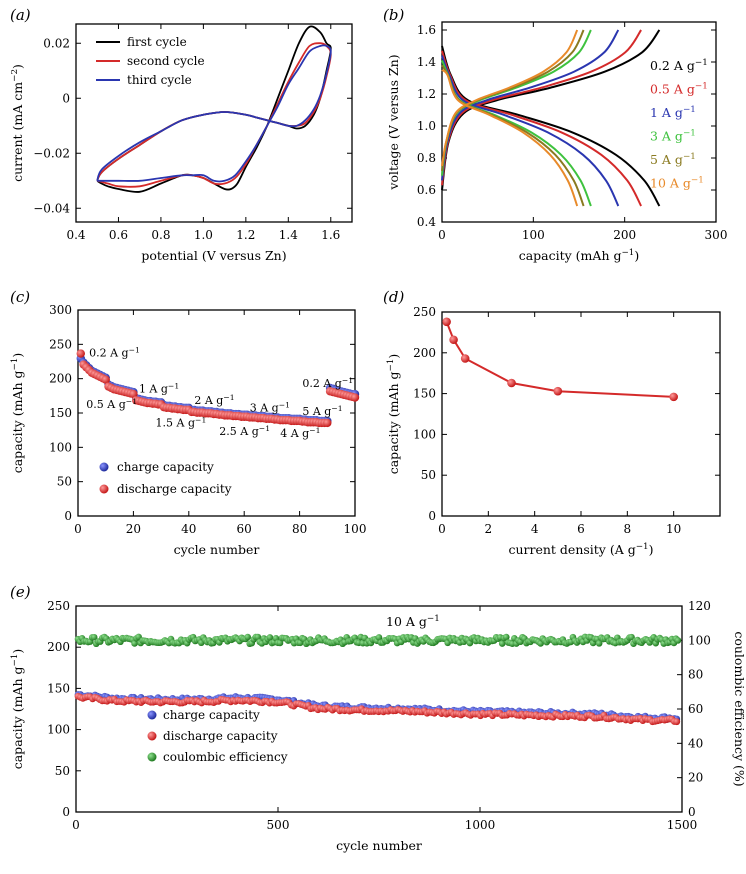 This screenshot has width=746, height=874. I want to click on rate-label: 5 A g−1, so click(322, 411).